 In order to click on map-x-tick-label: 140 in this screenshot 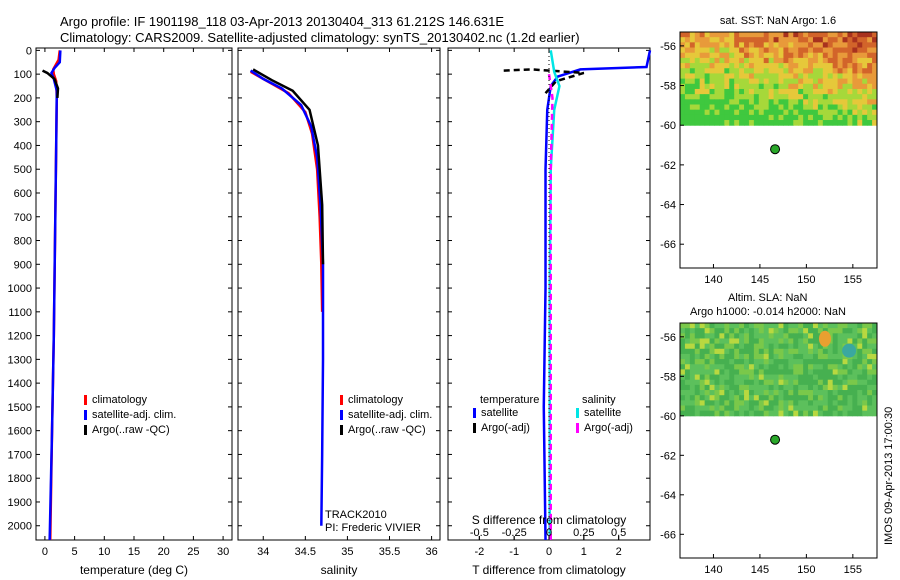, I will do `click(713, 570)`.